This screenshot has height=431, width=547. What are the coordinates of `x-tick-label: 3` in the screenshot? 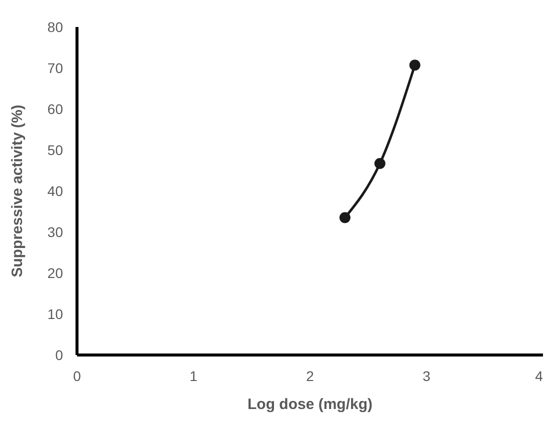 It's located at (426, 376).